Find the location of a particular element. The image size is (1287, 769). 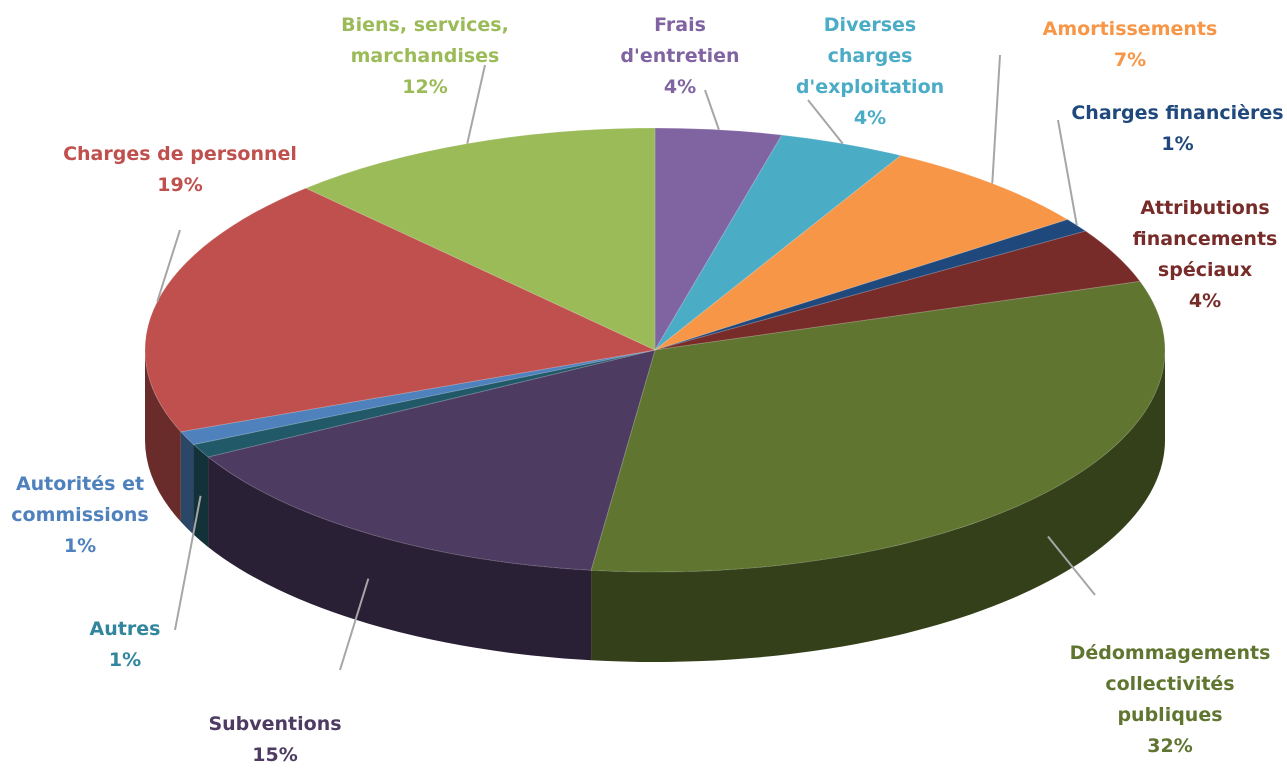

percent-label: 32% is located at coordinates (1170, 746).